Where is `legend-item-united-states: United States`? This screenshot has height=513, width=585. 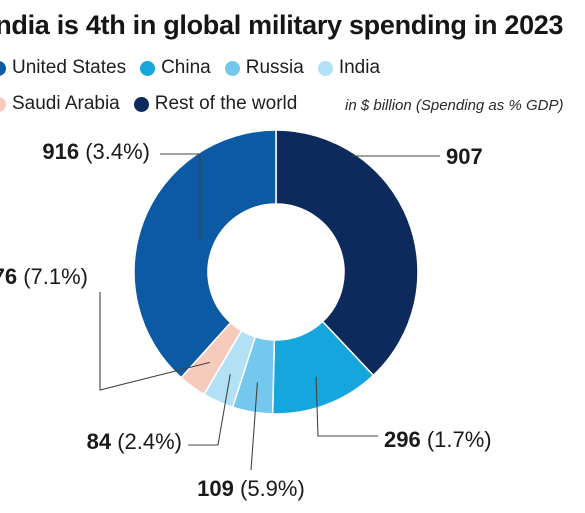
legend-item-united-states: United States is located at coordinates (63, 68).